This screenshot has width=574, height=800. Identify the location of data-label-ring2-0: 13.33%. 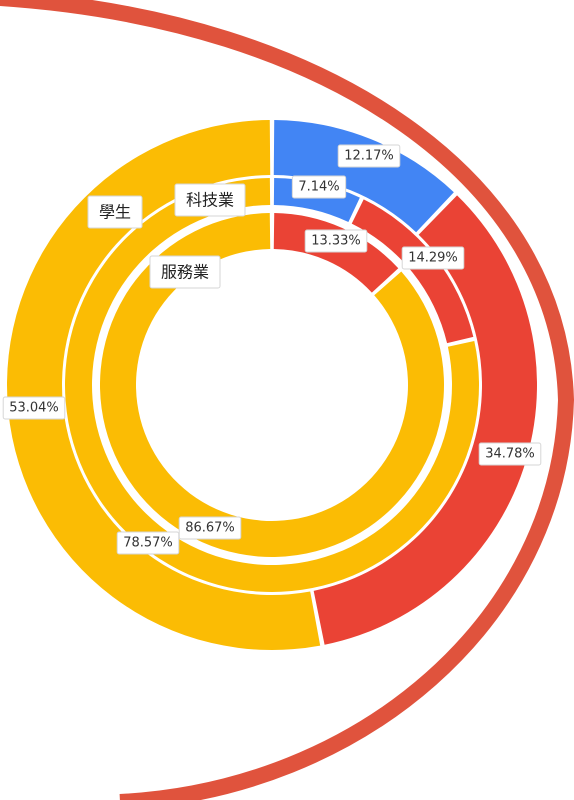
(336, 241).